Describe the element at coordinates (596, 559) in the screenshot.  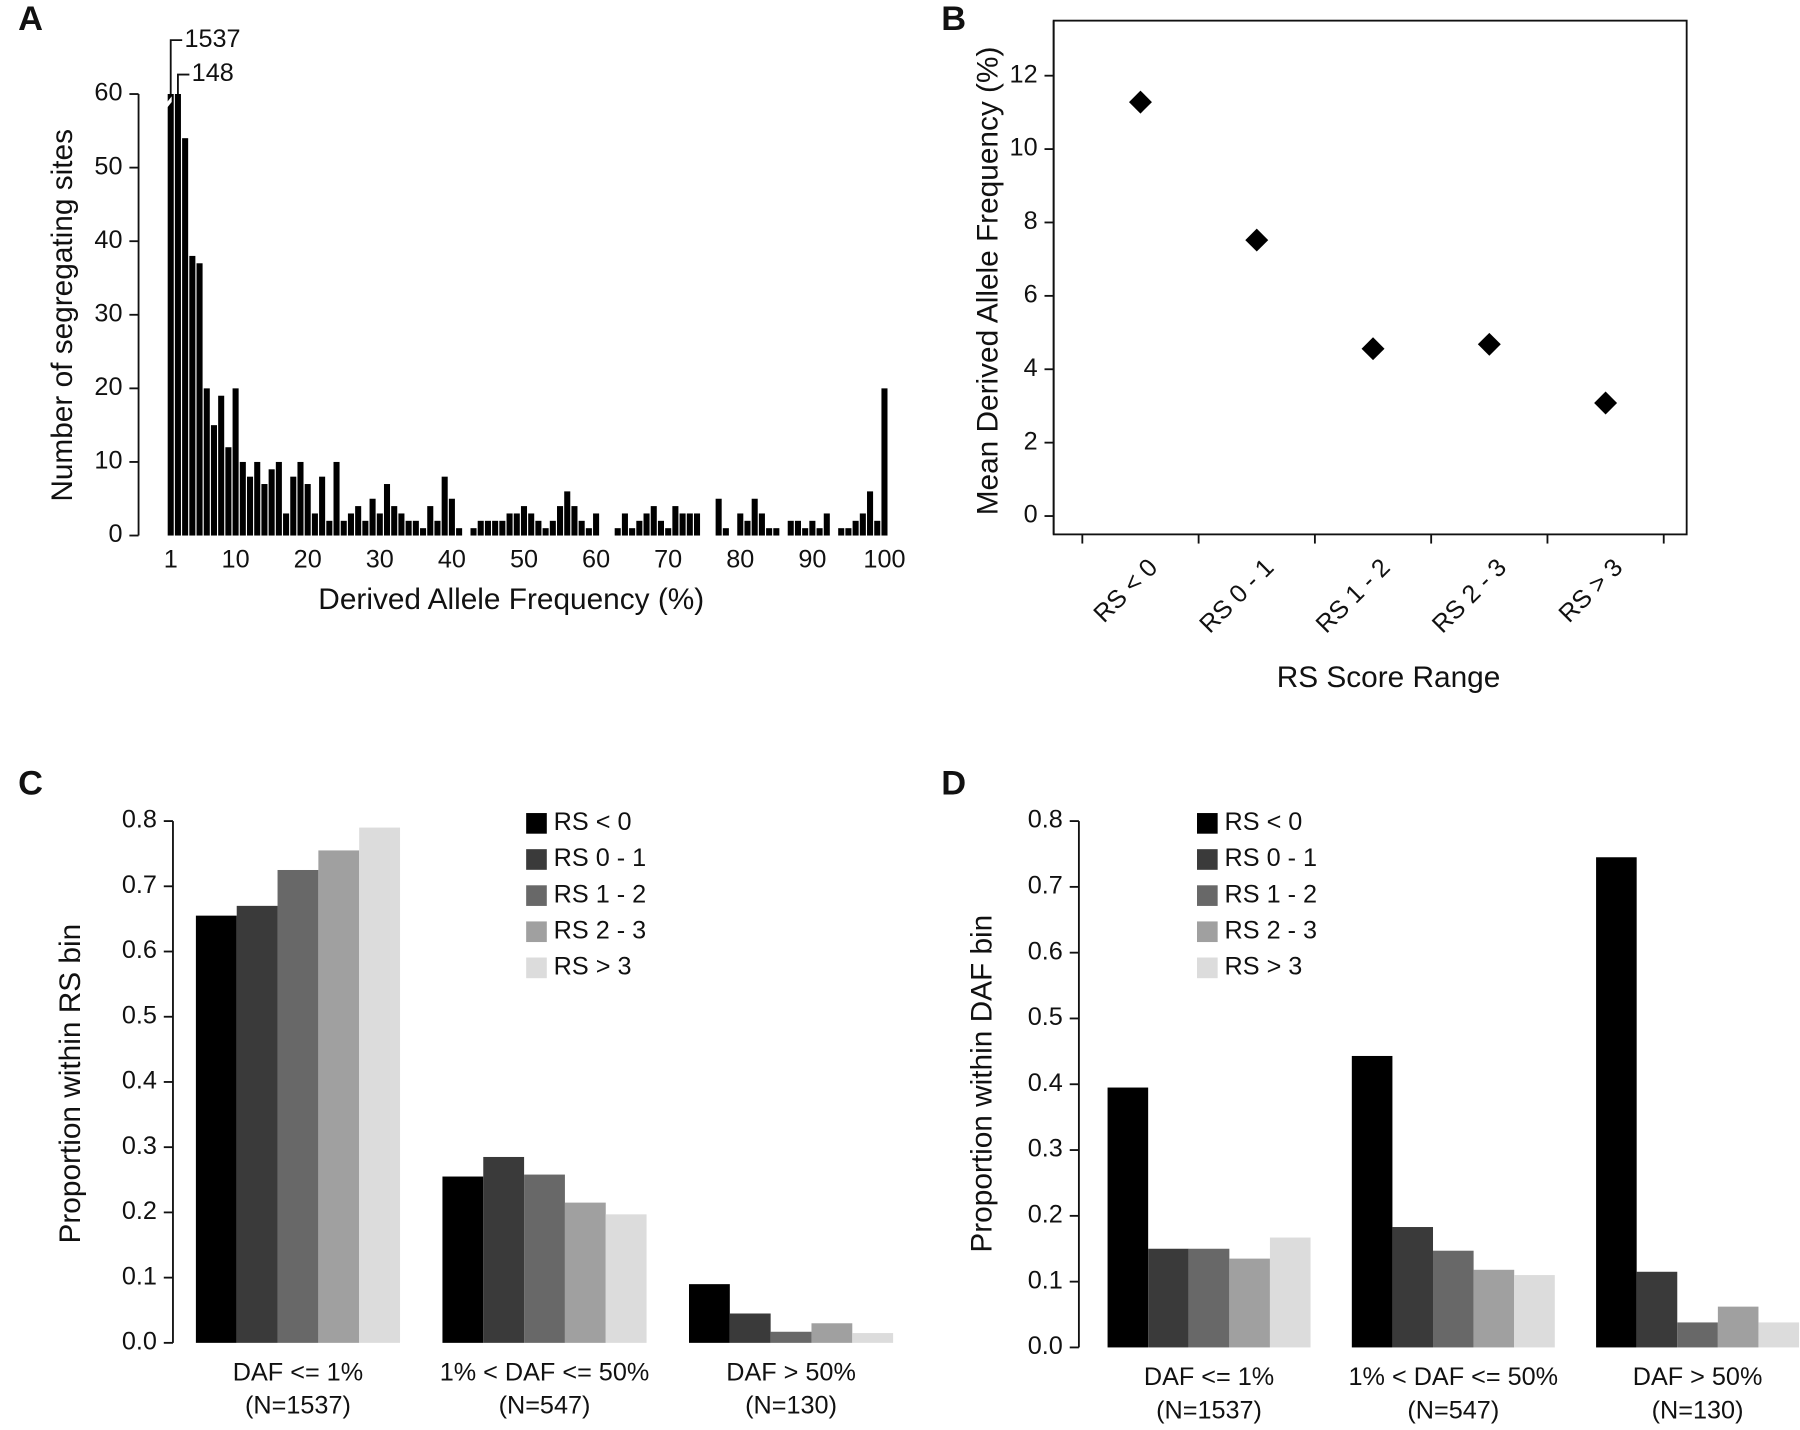
I see `x-tick-label: 60` at that location.